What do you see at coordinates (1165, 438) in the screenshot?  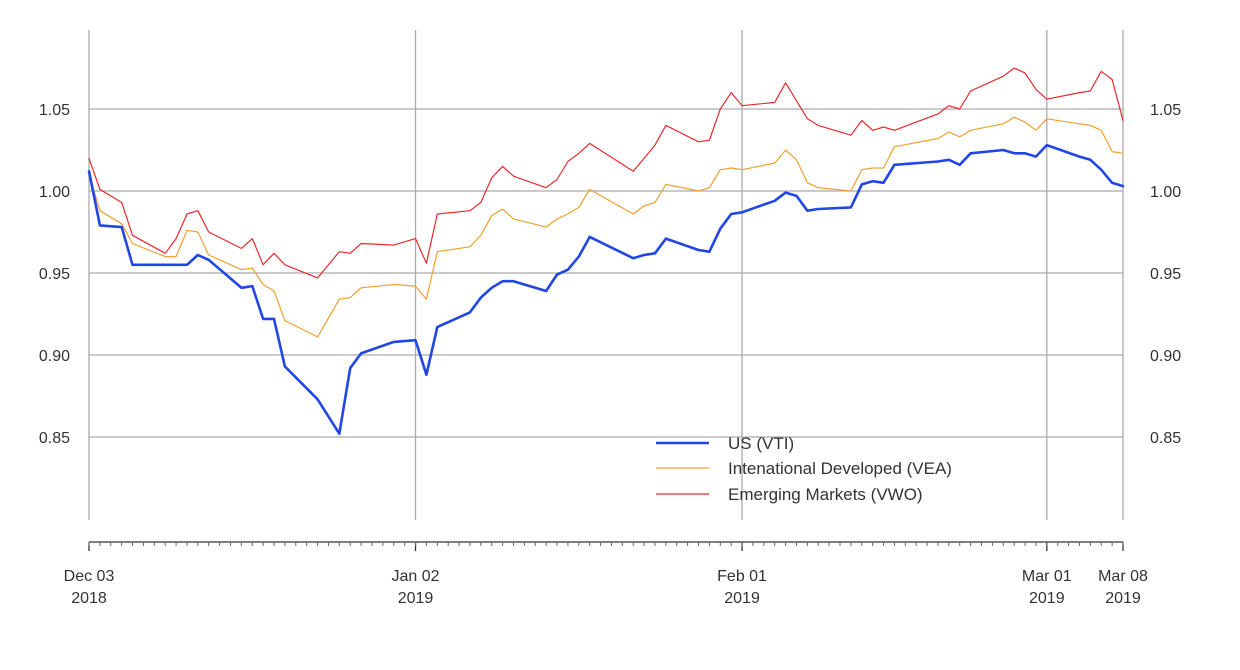 I see `y-tick-label-right: 0.85` at bounding box center [1165, 438].